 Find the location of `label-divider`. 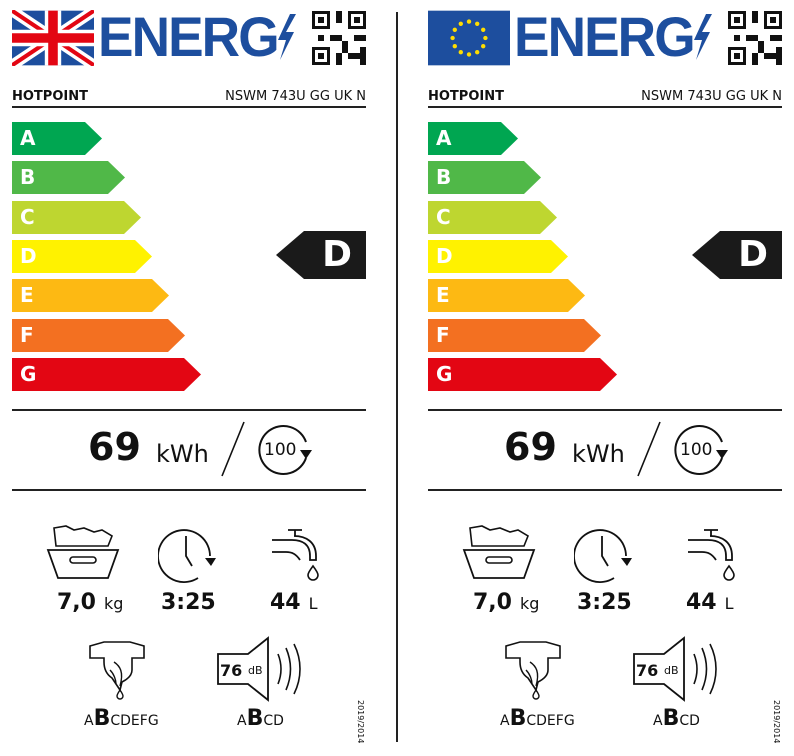

label-divider is located at coordinates (397, 377).